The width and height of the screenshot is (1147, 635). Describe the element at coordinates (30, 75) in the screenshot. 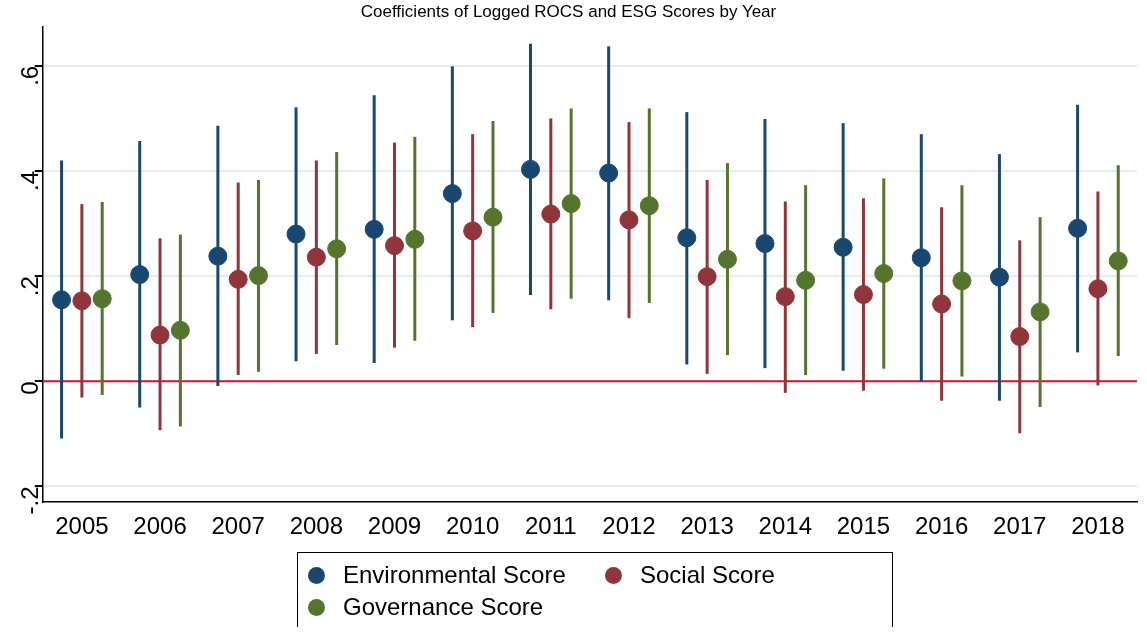

I see `y-tick-label: .6` at that location.